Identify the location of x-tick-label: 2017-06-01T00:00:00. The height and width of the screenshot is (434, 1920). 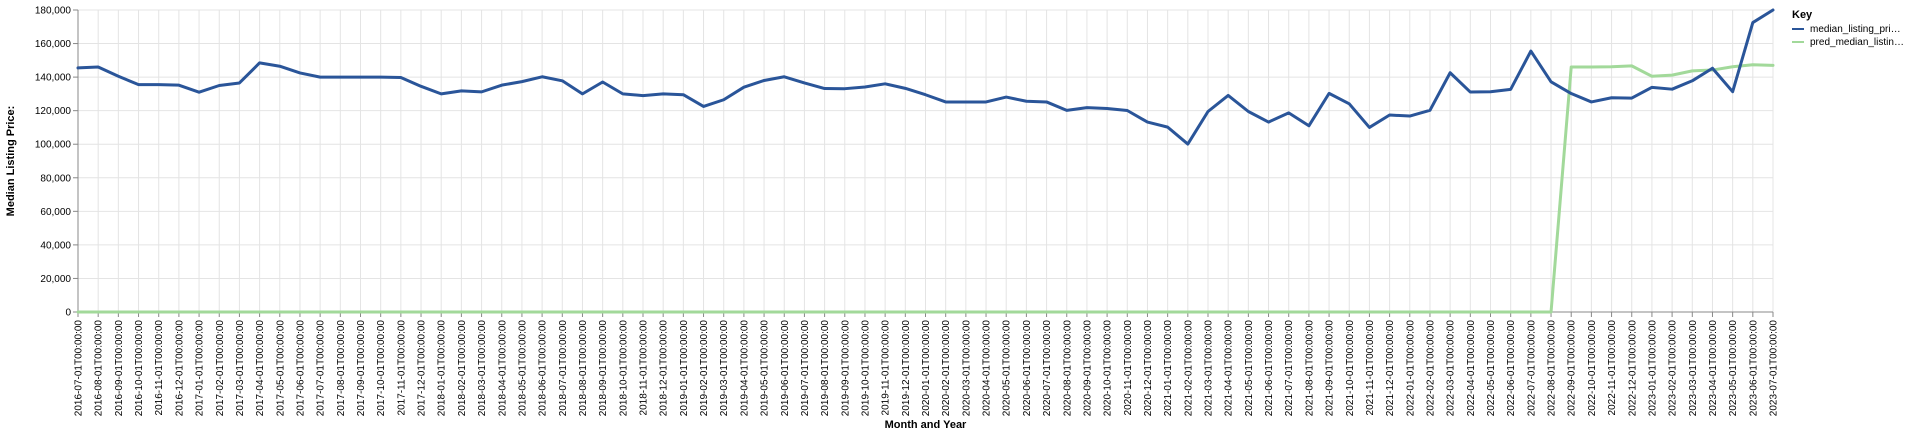
(300, 368).